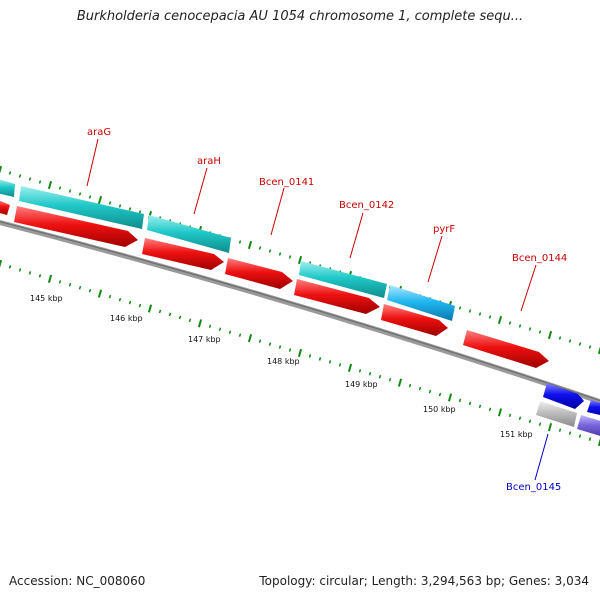 This screenshot has width=600, height=600. What do you see at coordinates (337, 296) in the screenshot?
I see `gene-Bcen_0142-reverse` at bounding box center [337, 296].